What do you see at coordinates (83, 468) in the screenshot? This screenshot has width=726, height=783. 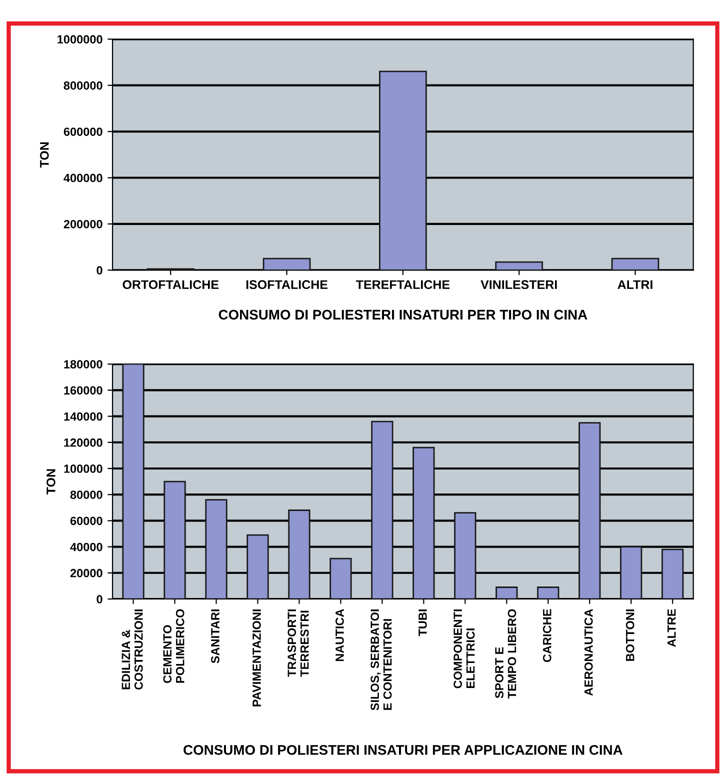 I see `y-tick-label: 100000` at bounding box center [83, 468].